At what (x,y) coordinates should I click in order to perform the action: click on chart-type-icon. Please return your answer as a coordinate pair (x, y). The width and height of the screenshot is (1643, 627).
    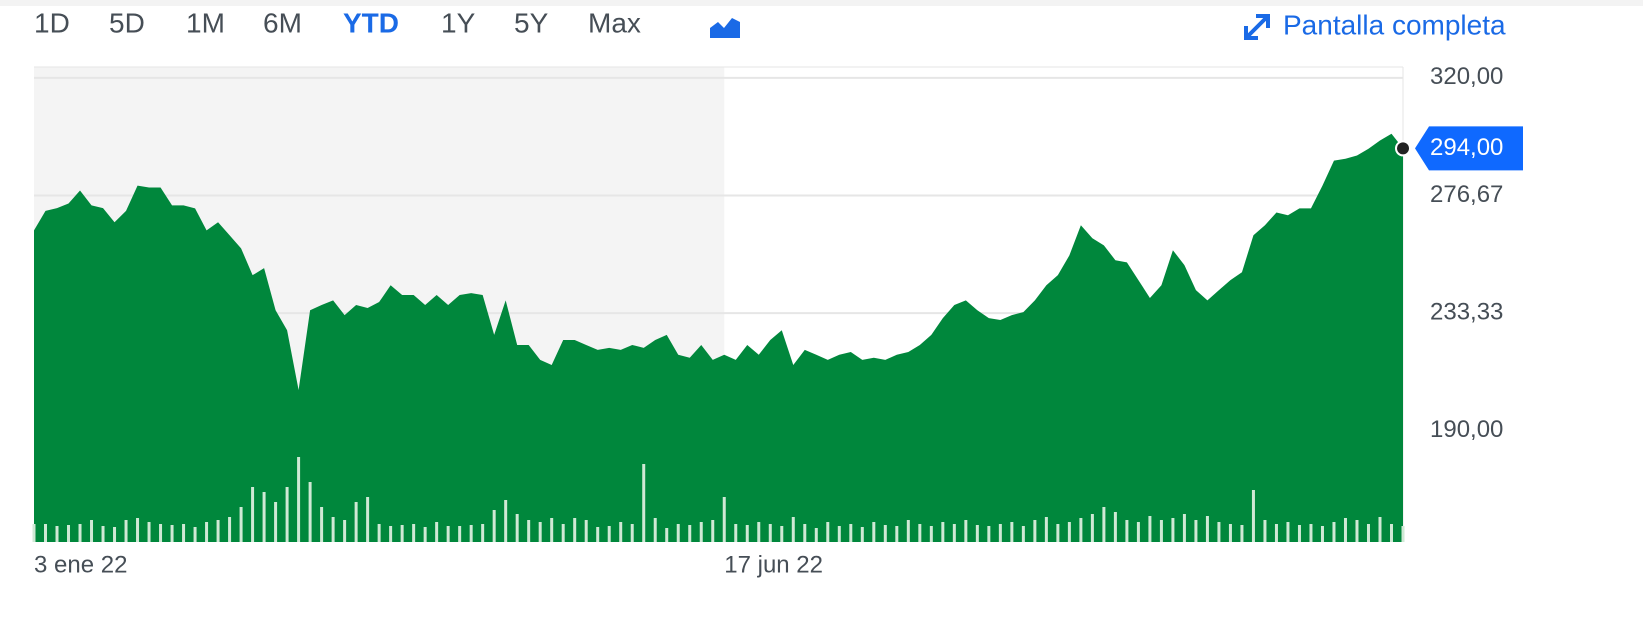
    Looking at the image, I should click on (725, 28).